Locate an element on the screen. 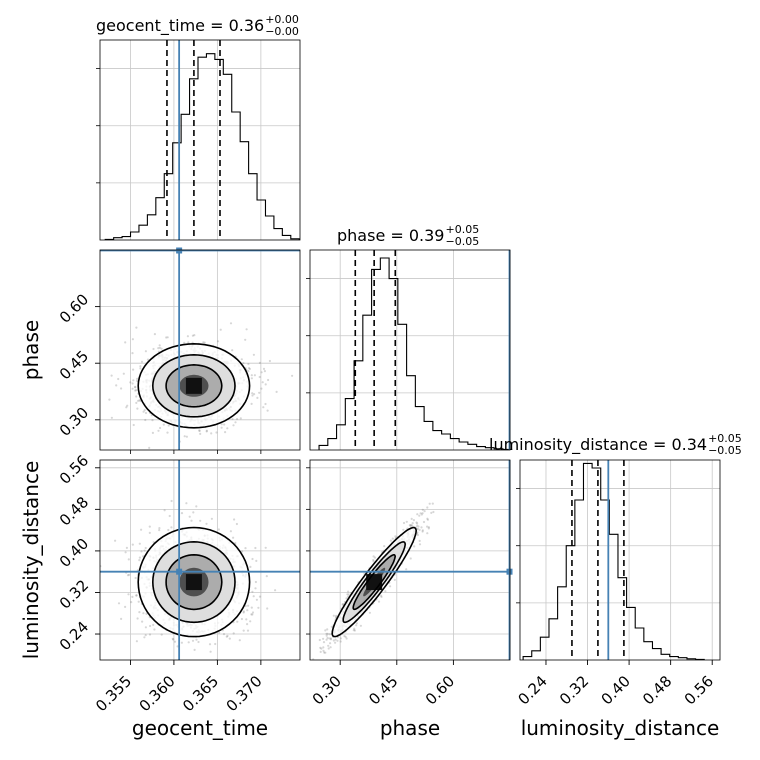 This screenshot has width=760, height=760. x-tick-label: 0.365 is located at coordinates (200, 693).